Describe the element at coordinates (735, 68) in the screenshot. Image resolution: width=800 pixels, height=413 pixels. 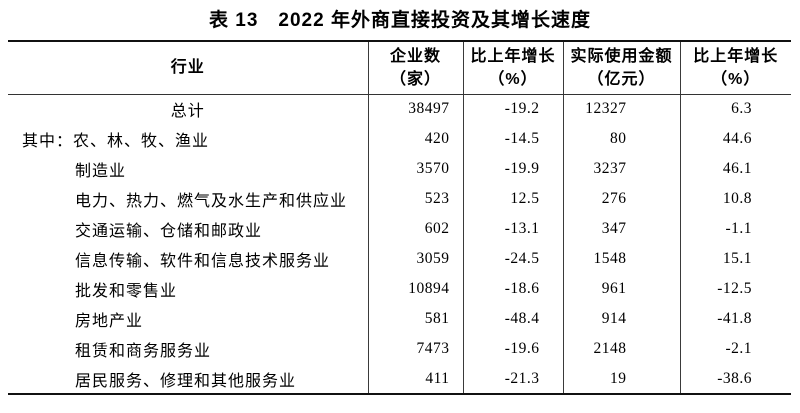
I see `col-header-growth-amount: 比上年增长 （%）` at that location.